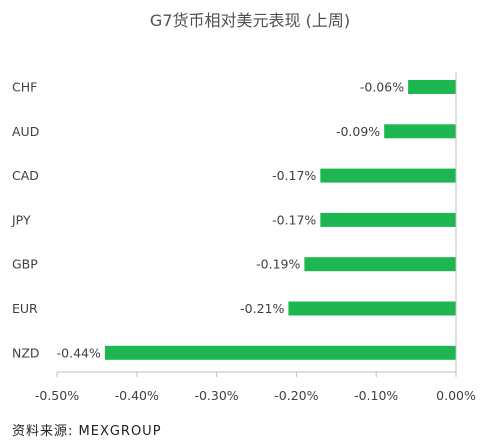 The width and height of the screenshot is (483, 446). I want to click on data-label-nzd: -0.44%, so click(79, 352).